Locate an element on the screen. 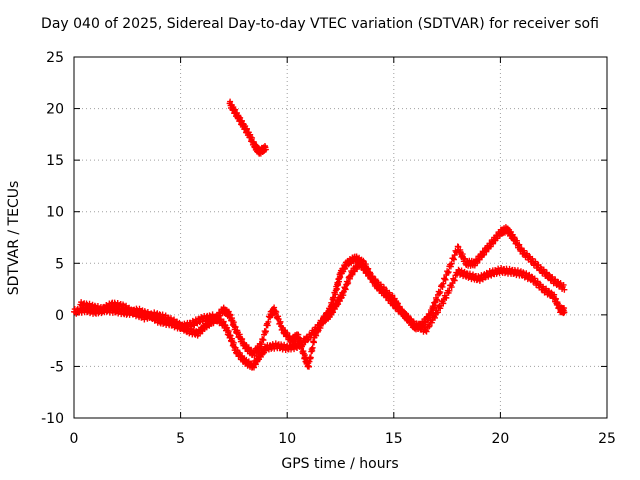 The height and width of the screenshot is (480, 640). y-tick-label: 0 is located at coordinates (59, 316).